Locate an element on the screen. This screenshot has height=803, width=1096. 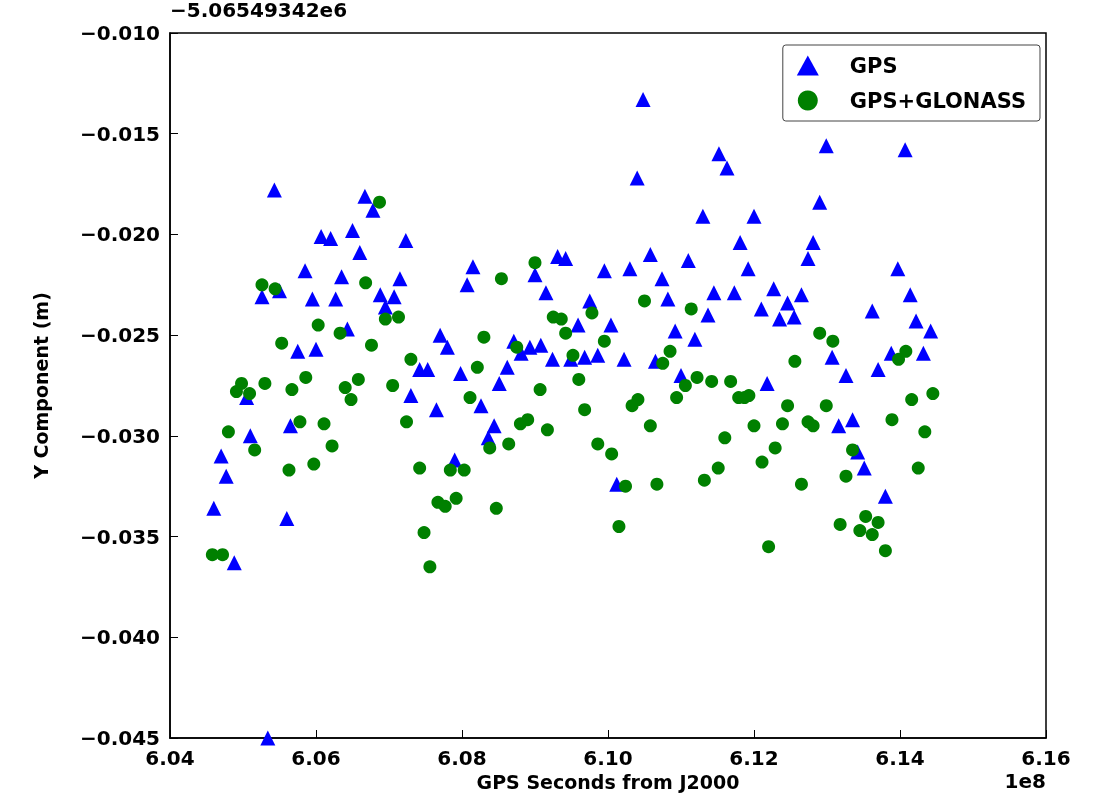
text: 1e8 is located at coordinates (1025, 781).